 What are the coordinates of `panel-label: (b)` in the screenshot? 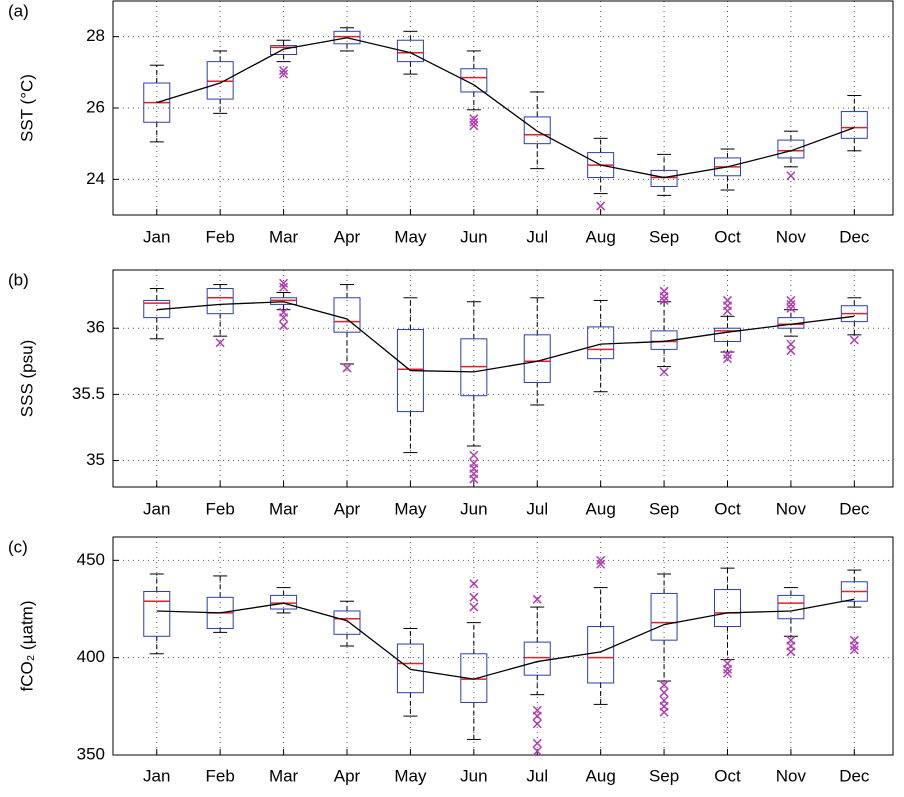 It's located at (18, 279).